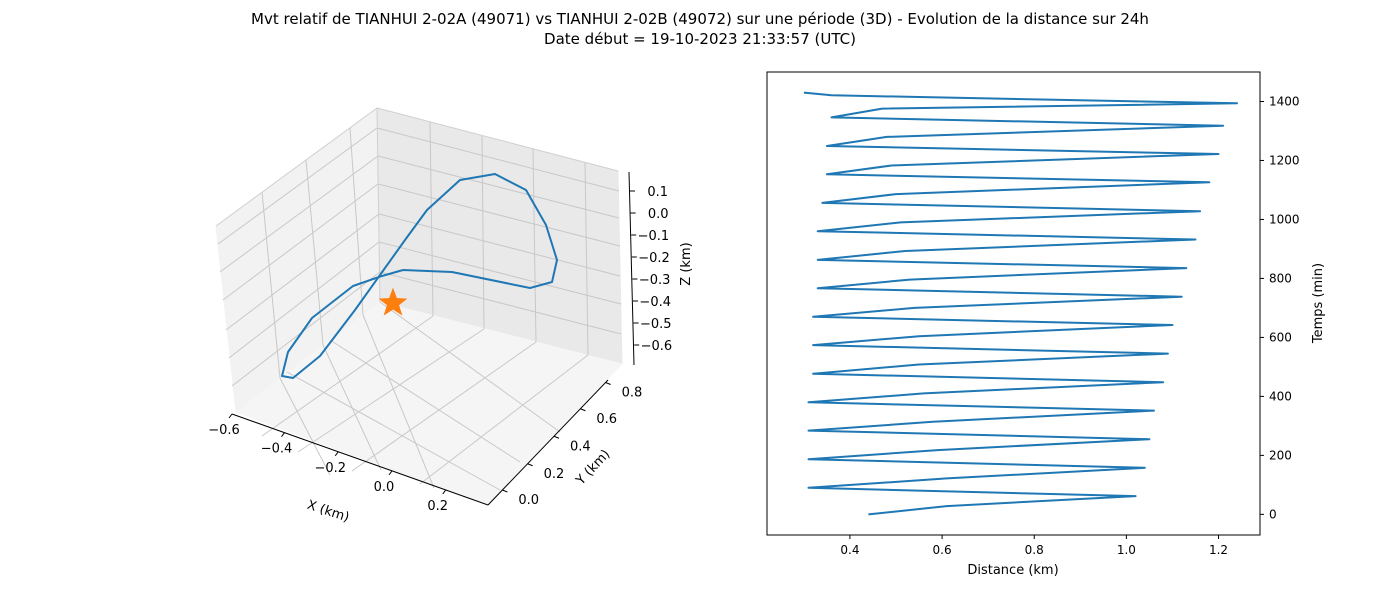 The height and width of the screenshot is (600, 1400). What do you see at coordinates (1284, 160) in the screenshot?
I see `y-tick-label: 1200` at bounding box center [1284, 160].